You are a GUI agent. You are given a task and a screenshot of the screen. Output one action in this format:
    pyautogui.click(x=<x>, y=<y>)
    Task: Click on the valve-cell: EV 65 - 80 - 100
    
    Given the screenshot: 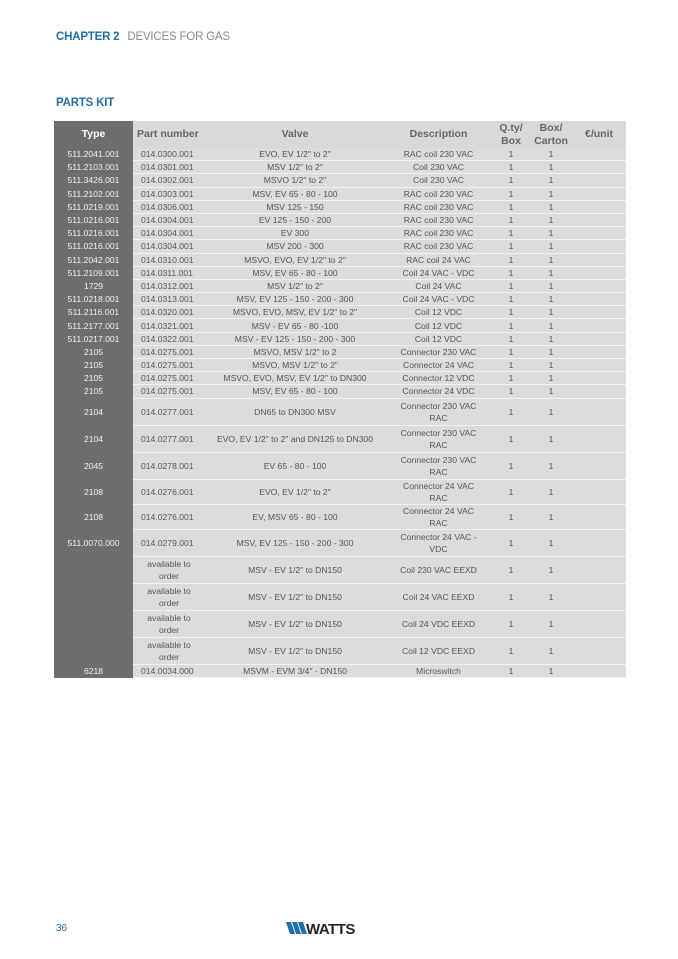 What is the action you would take?
    pyautogui.click(x=295, y=466)
    